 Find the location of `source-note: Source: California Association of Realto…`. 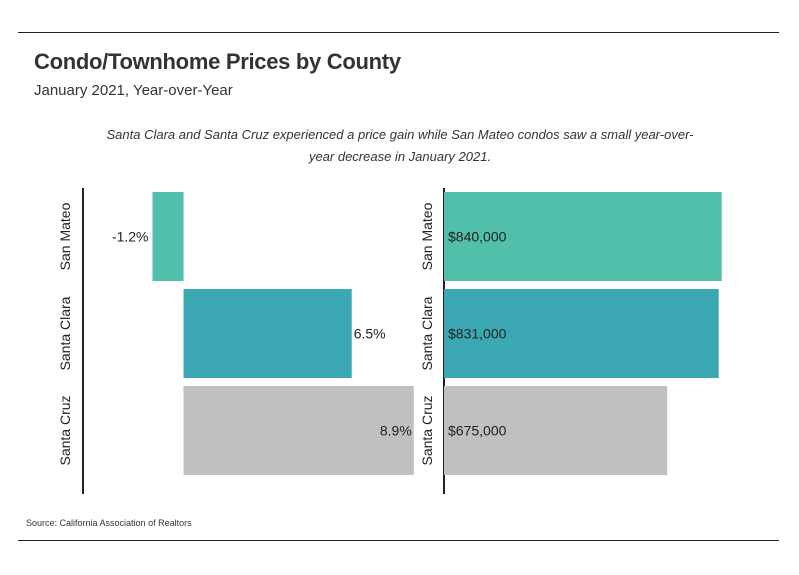

source-note: Source: California Association of Realto… is located at coordinates (109, 523).